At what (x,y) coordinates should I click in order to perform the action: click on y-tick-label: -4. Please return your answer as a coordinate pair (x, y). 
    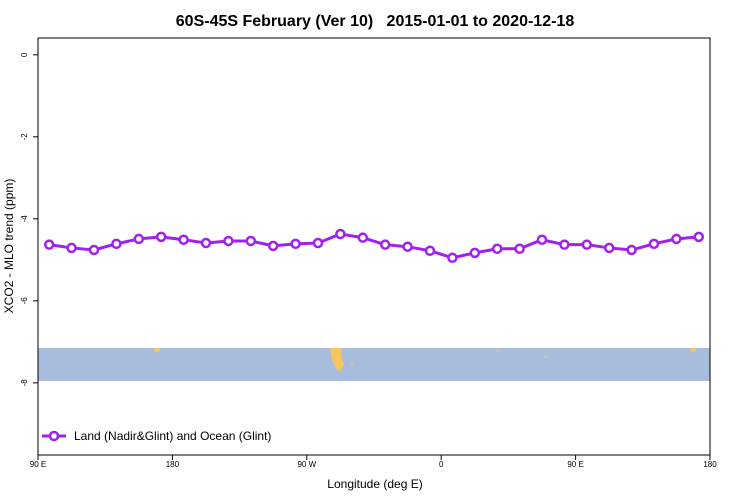
    Looking at the image, I should click on (24, 219).